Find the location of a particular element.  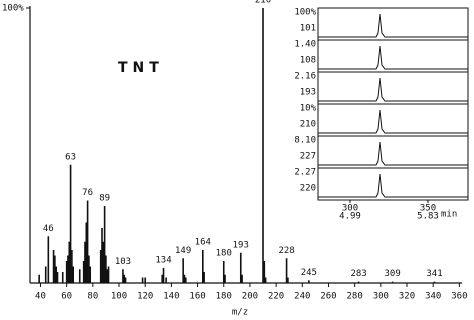

peak-label: 228 is located at coordinates (286, 251).